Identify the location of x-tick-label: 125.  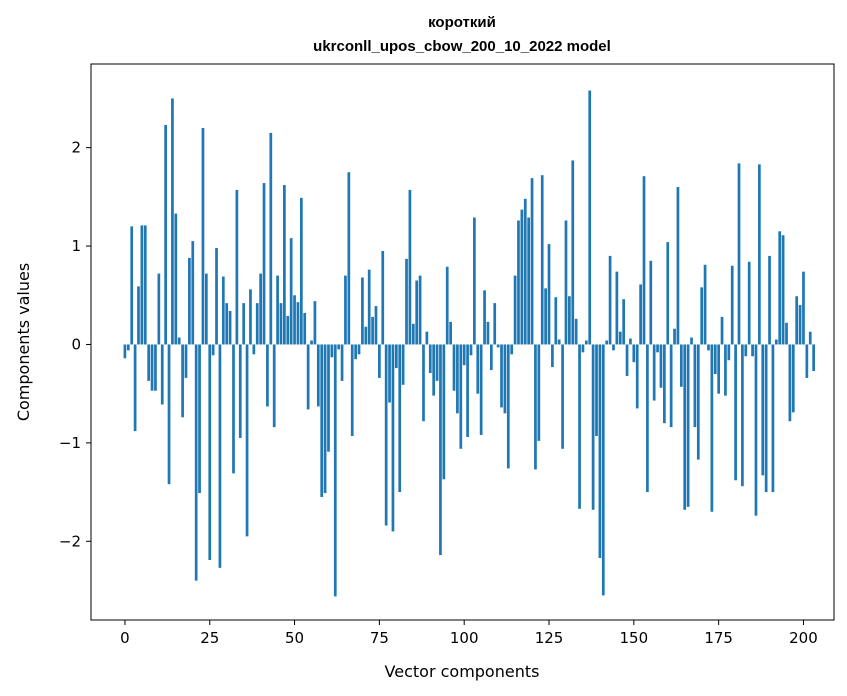
(549, 638).